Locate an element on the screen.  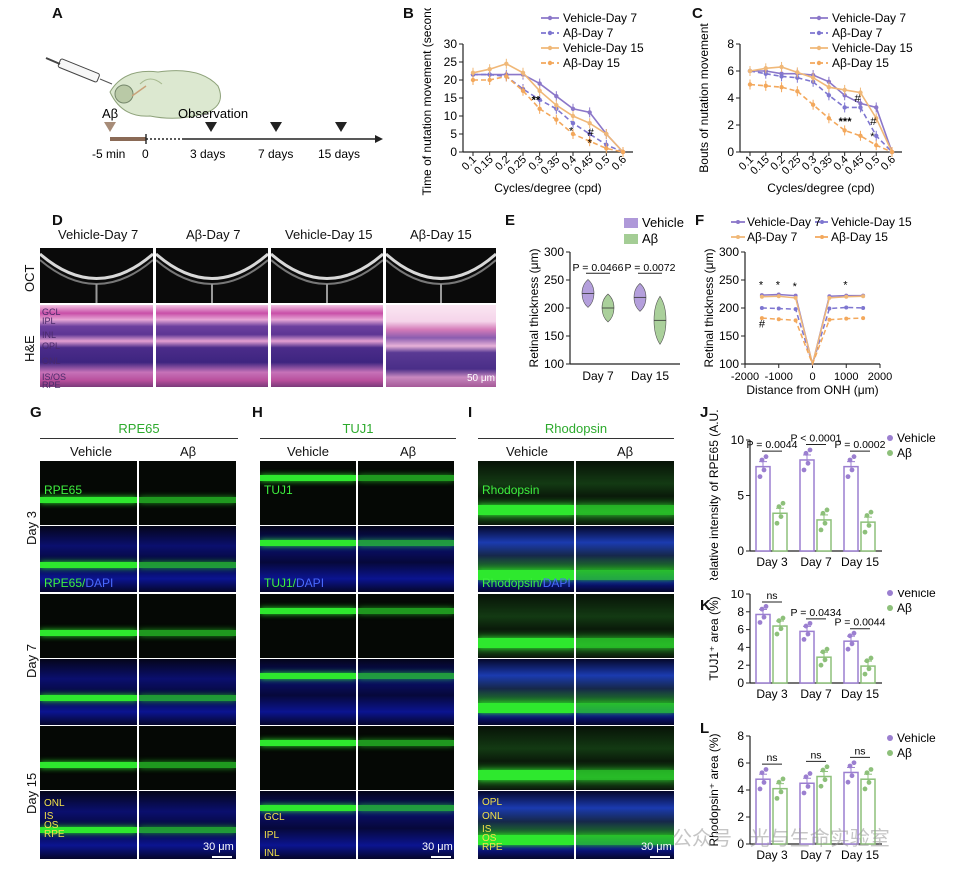
i-layer-label: IS is located at coordinates (487, 829).